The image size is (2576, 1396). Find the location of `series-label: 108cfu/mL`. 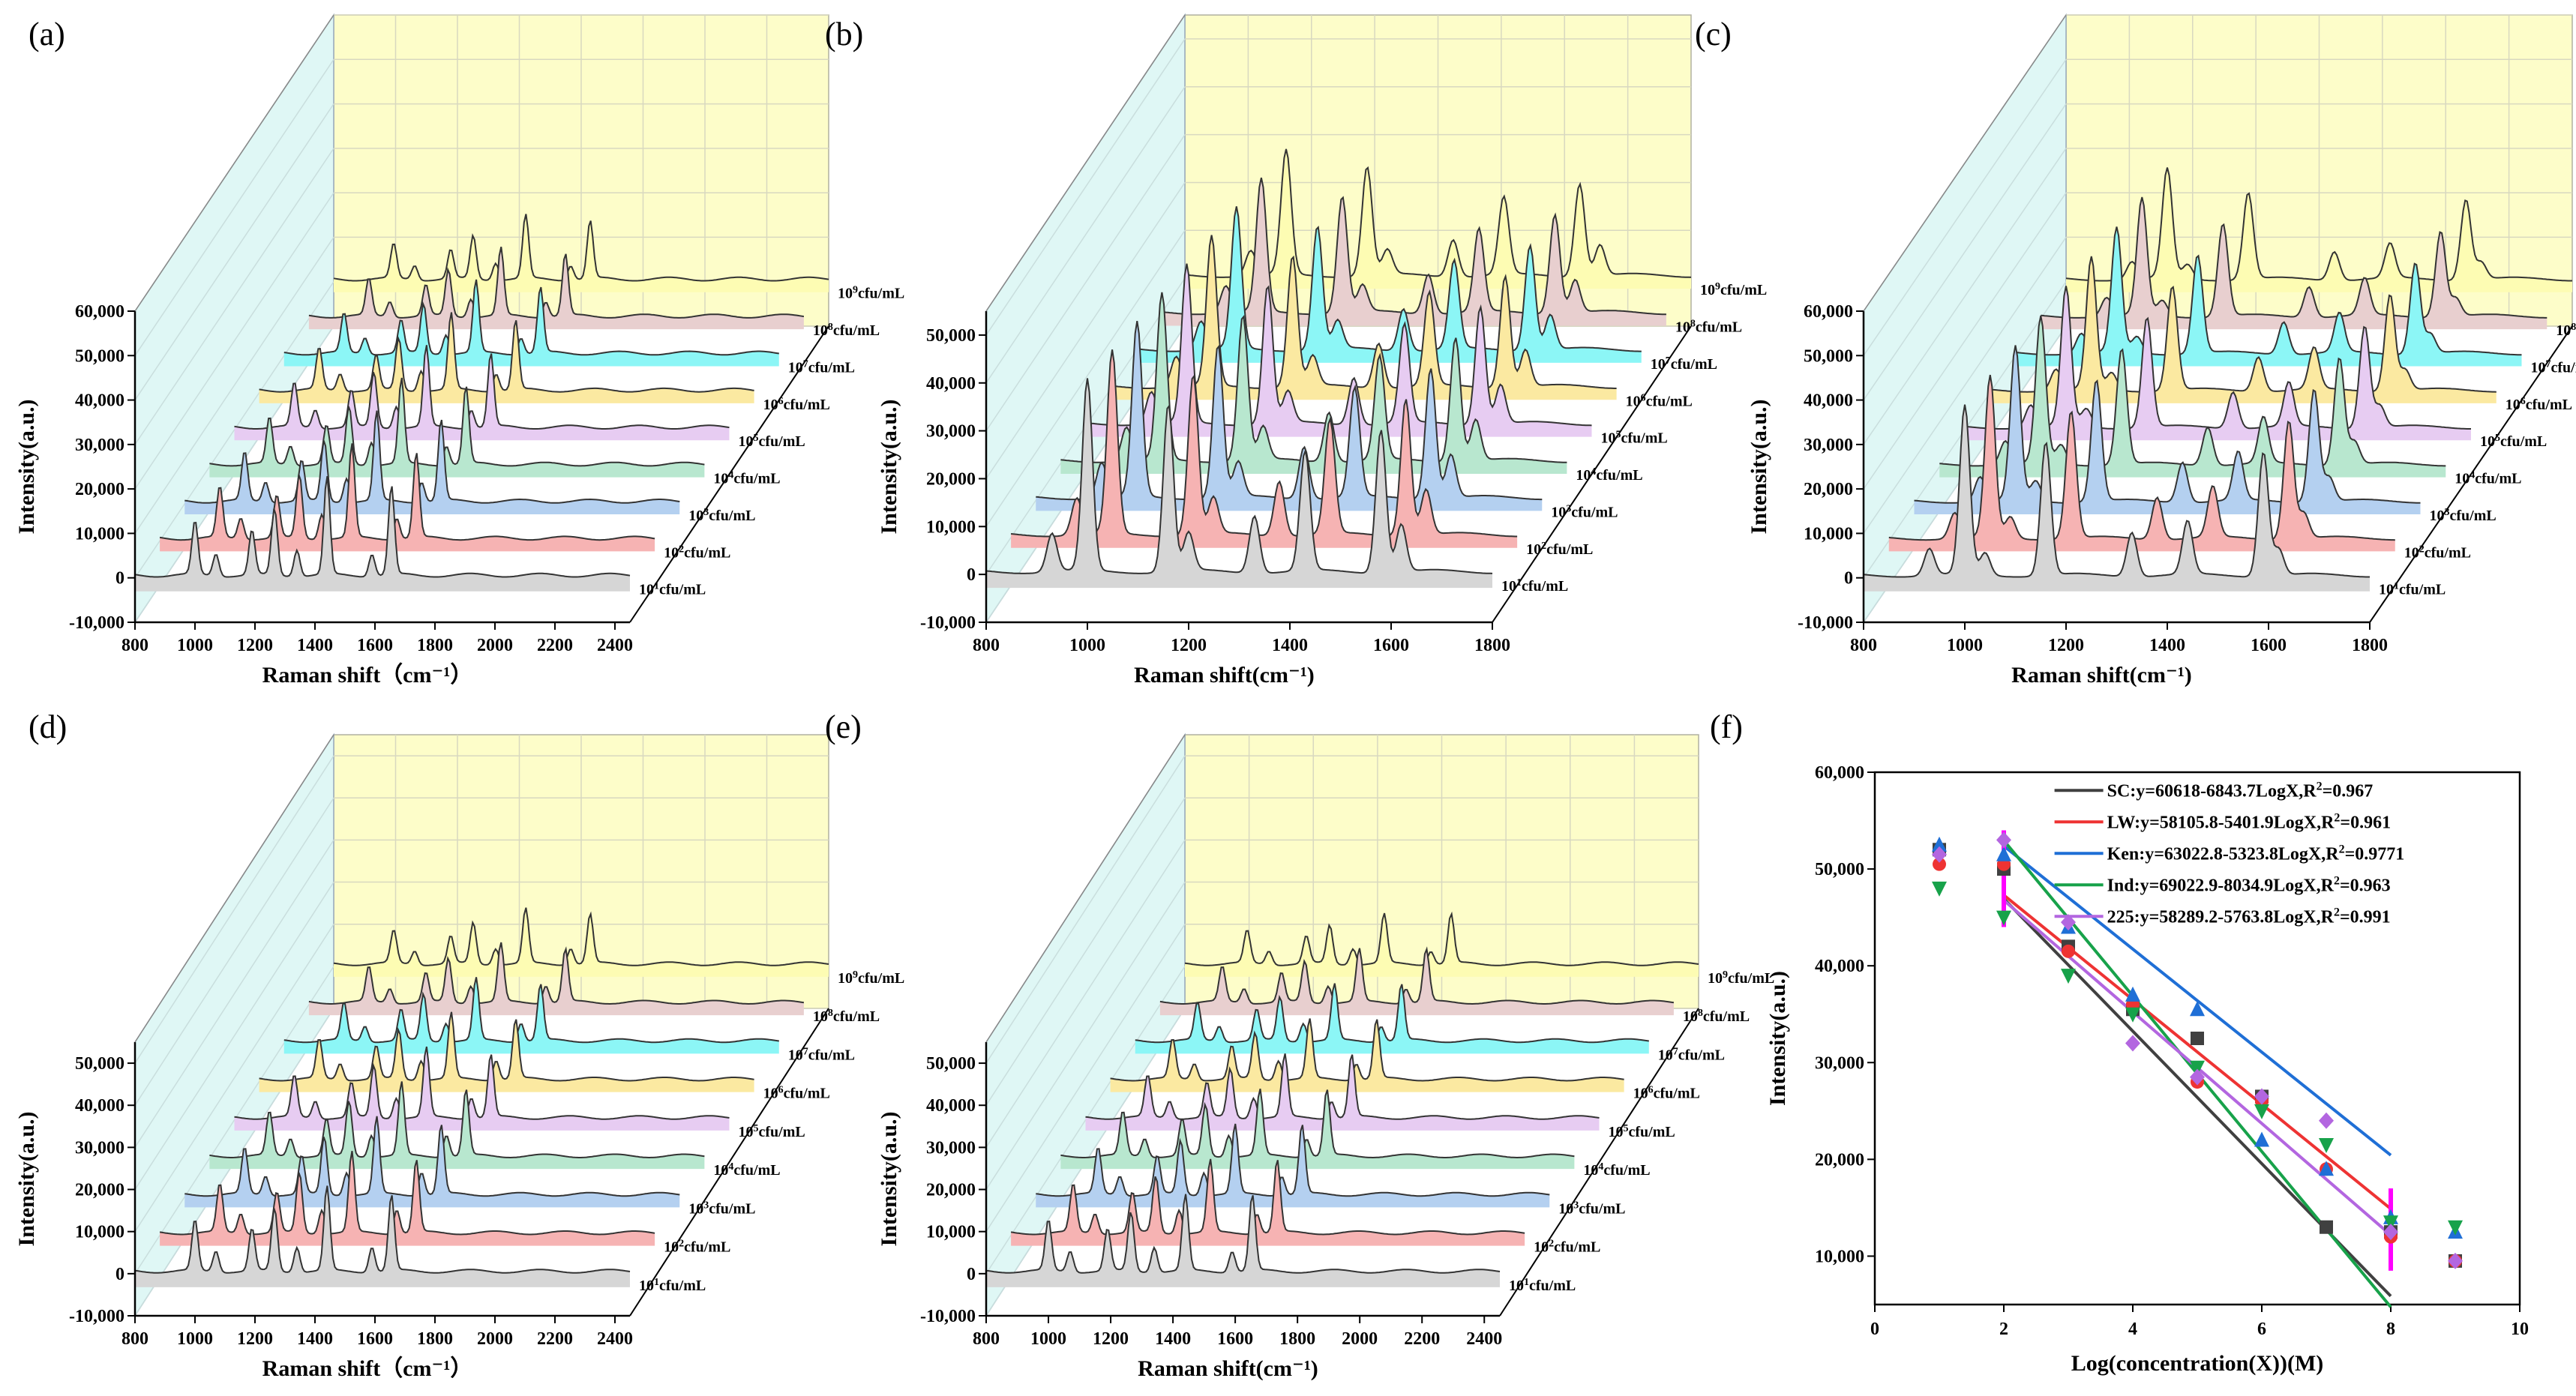

series-label: 108cfu/mL is located at coordinates (1717, 1017).